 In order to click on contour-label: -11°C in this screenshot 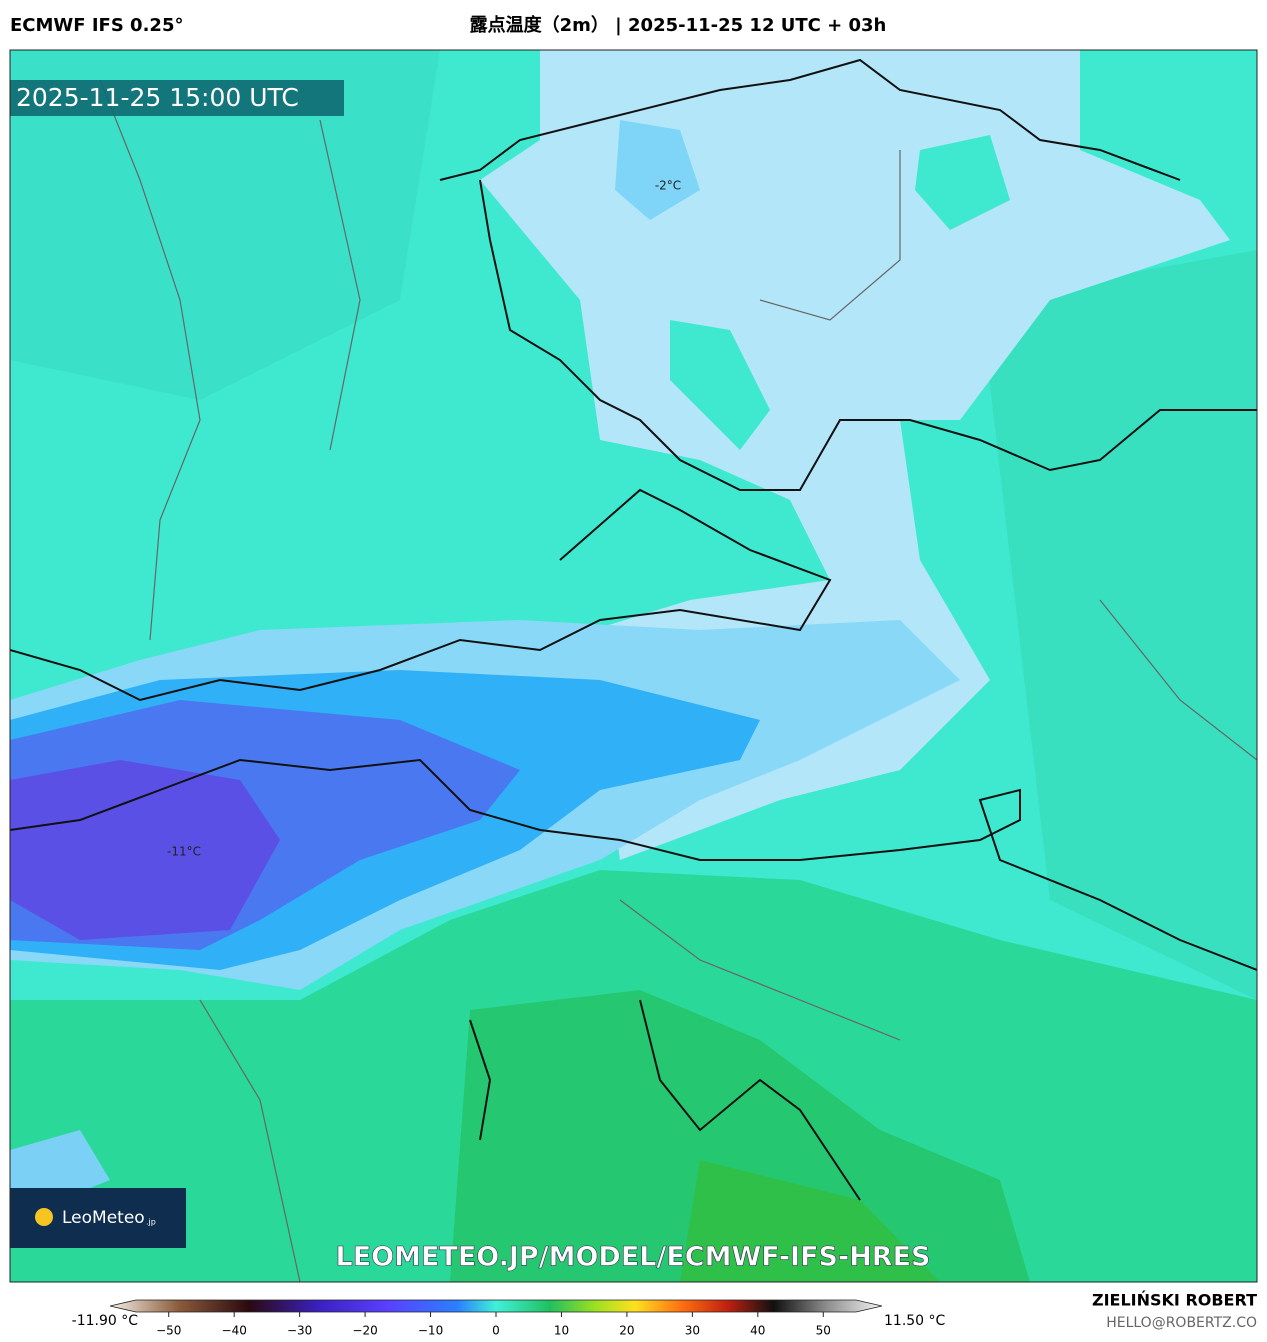, I will do `click(184, 852)`.